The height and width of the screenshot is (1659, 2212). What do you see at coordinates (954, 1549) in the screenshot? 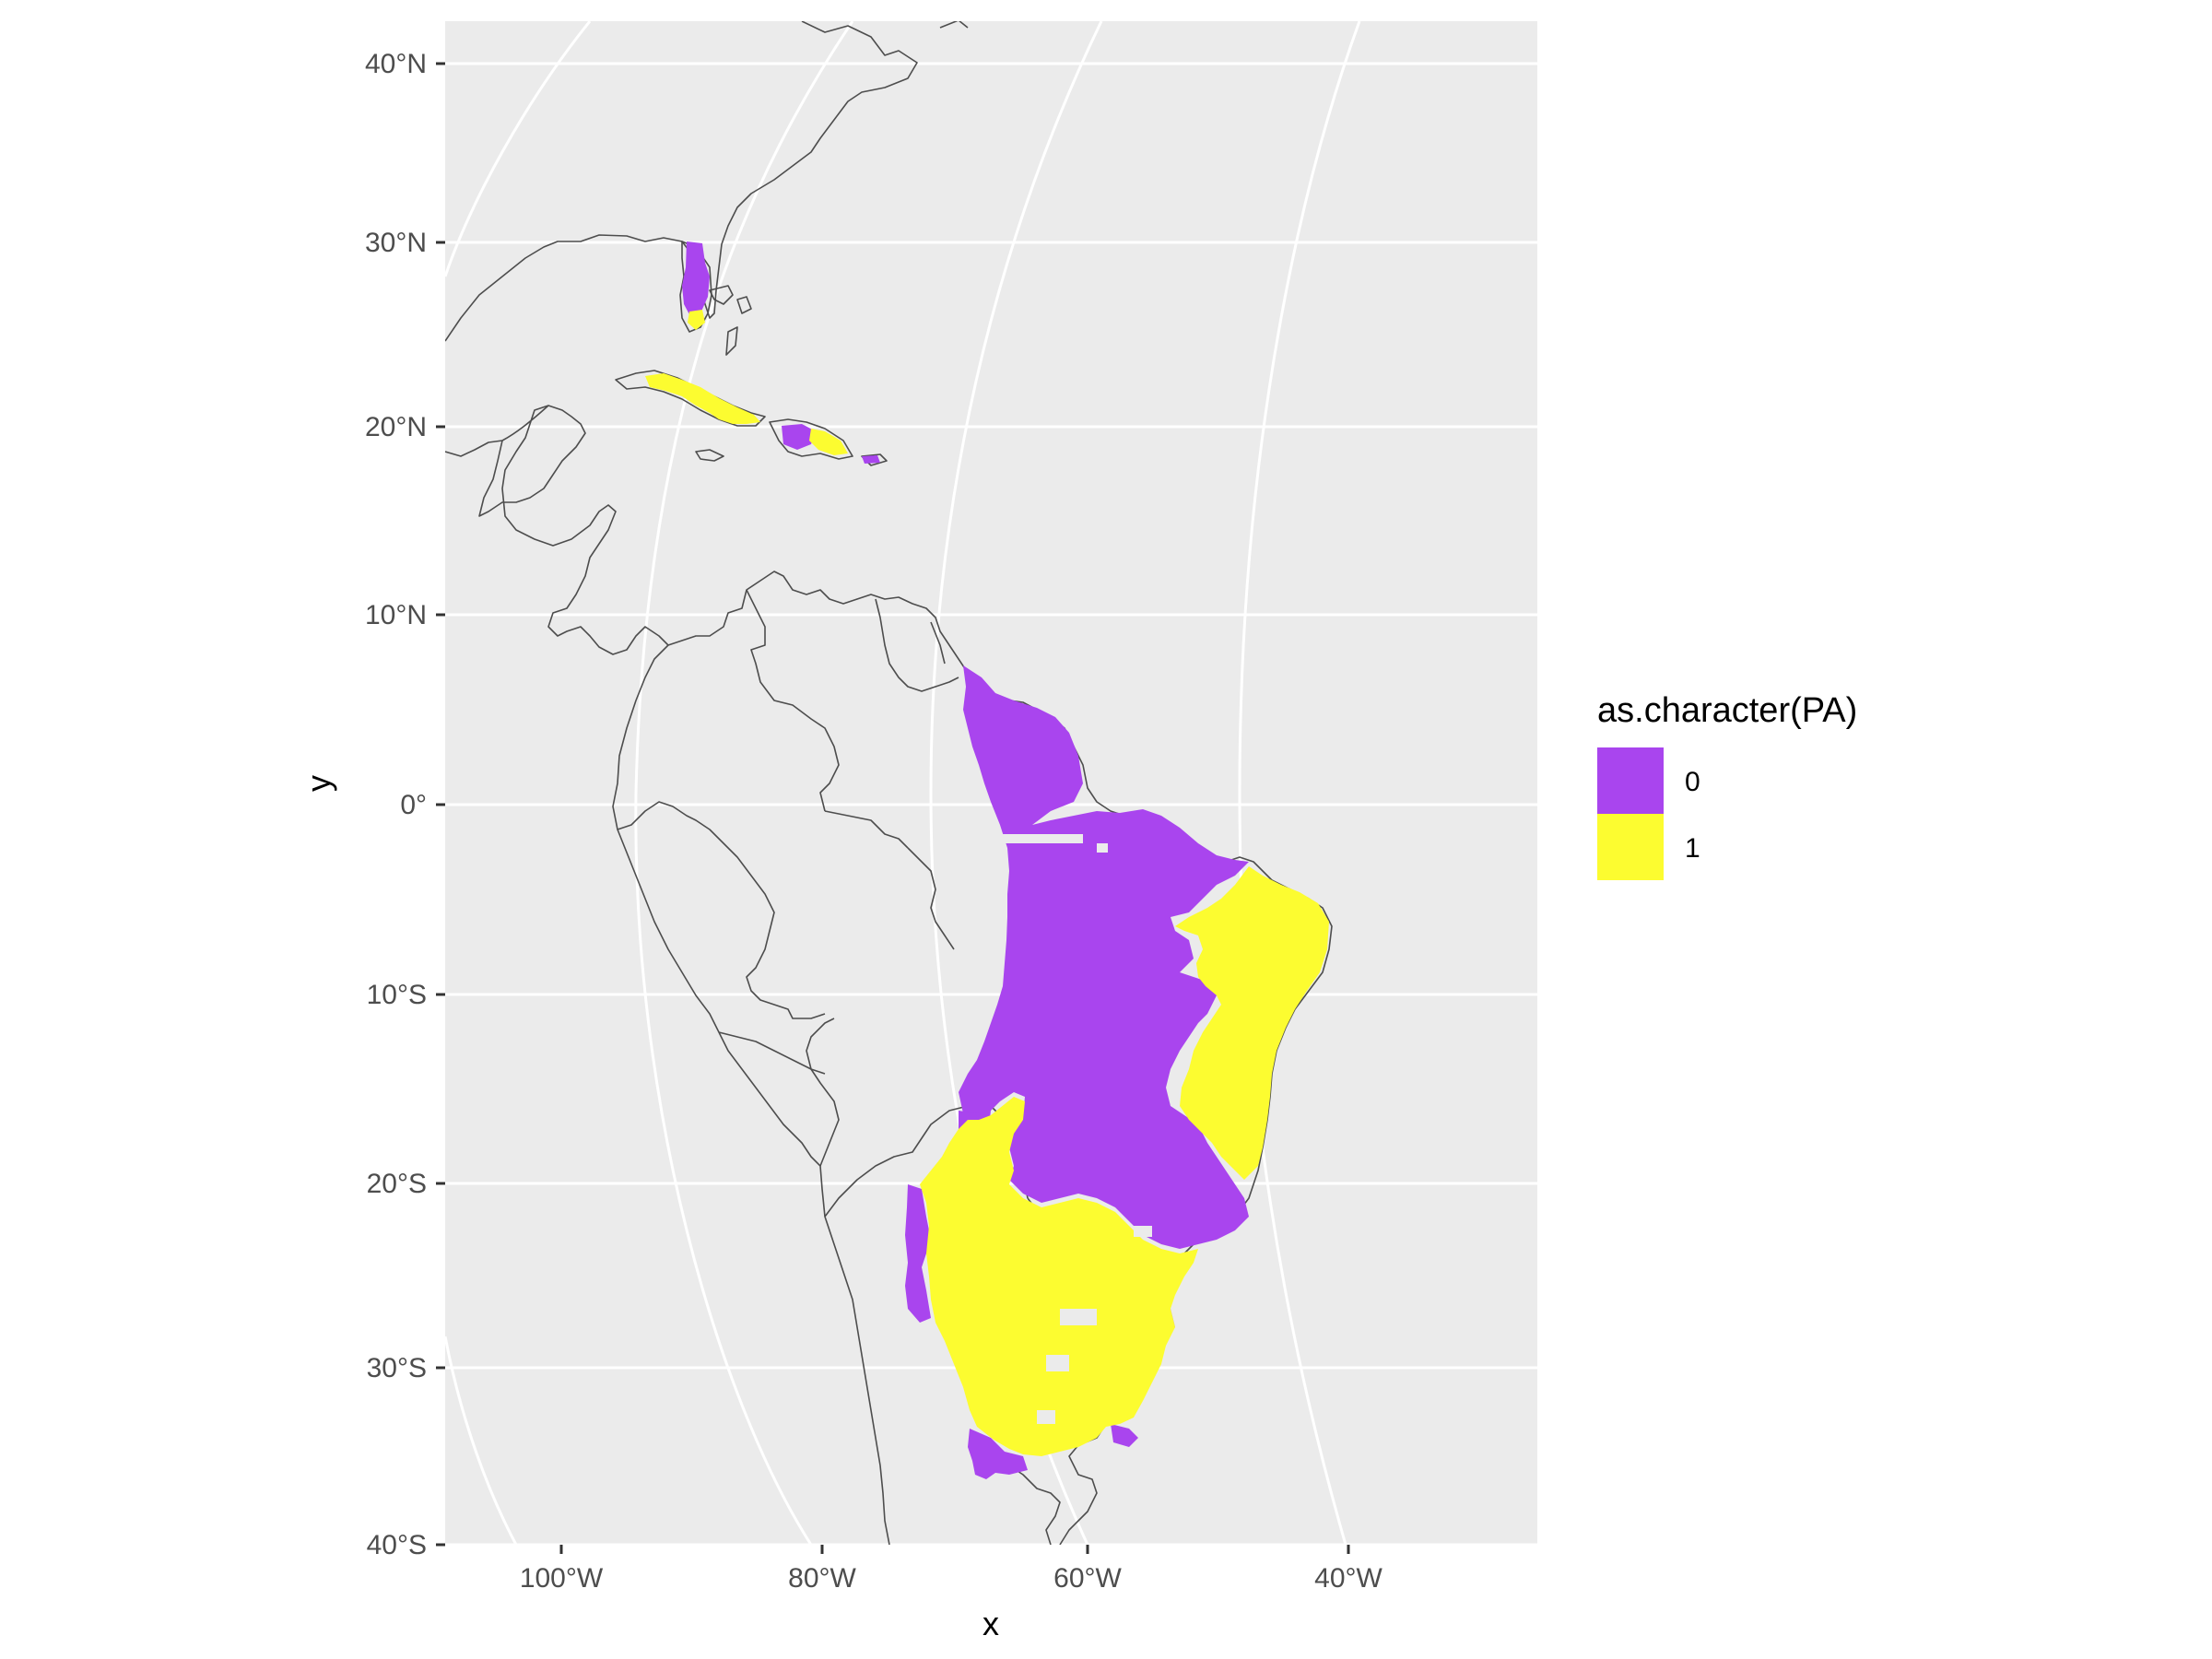
I see `x-axis` at bounding box center [954, 1549].